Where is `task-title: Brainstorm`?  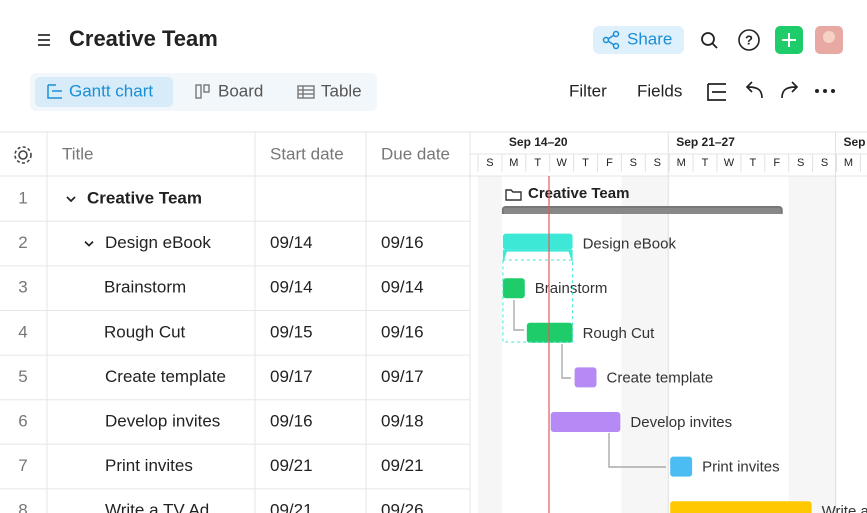
task-title: Brainstorm is located at coordinates (145, 287).